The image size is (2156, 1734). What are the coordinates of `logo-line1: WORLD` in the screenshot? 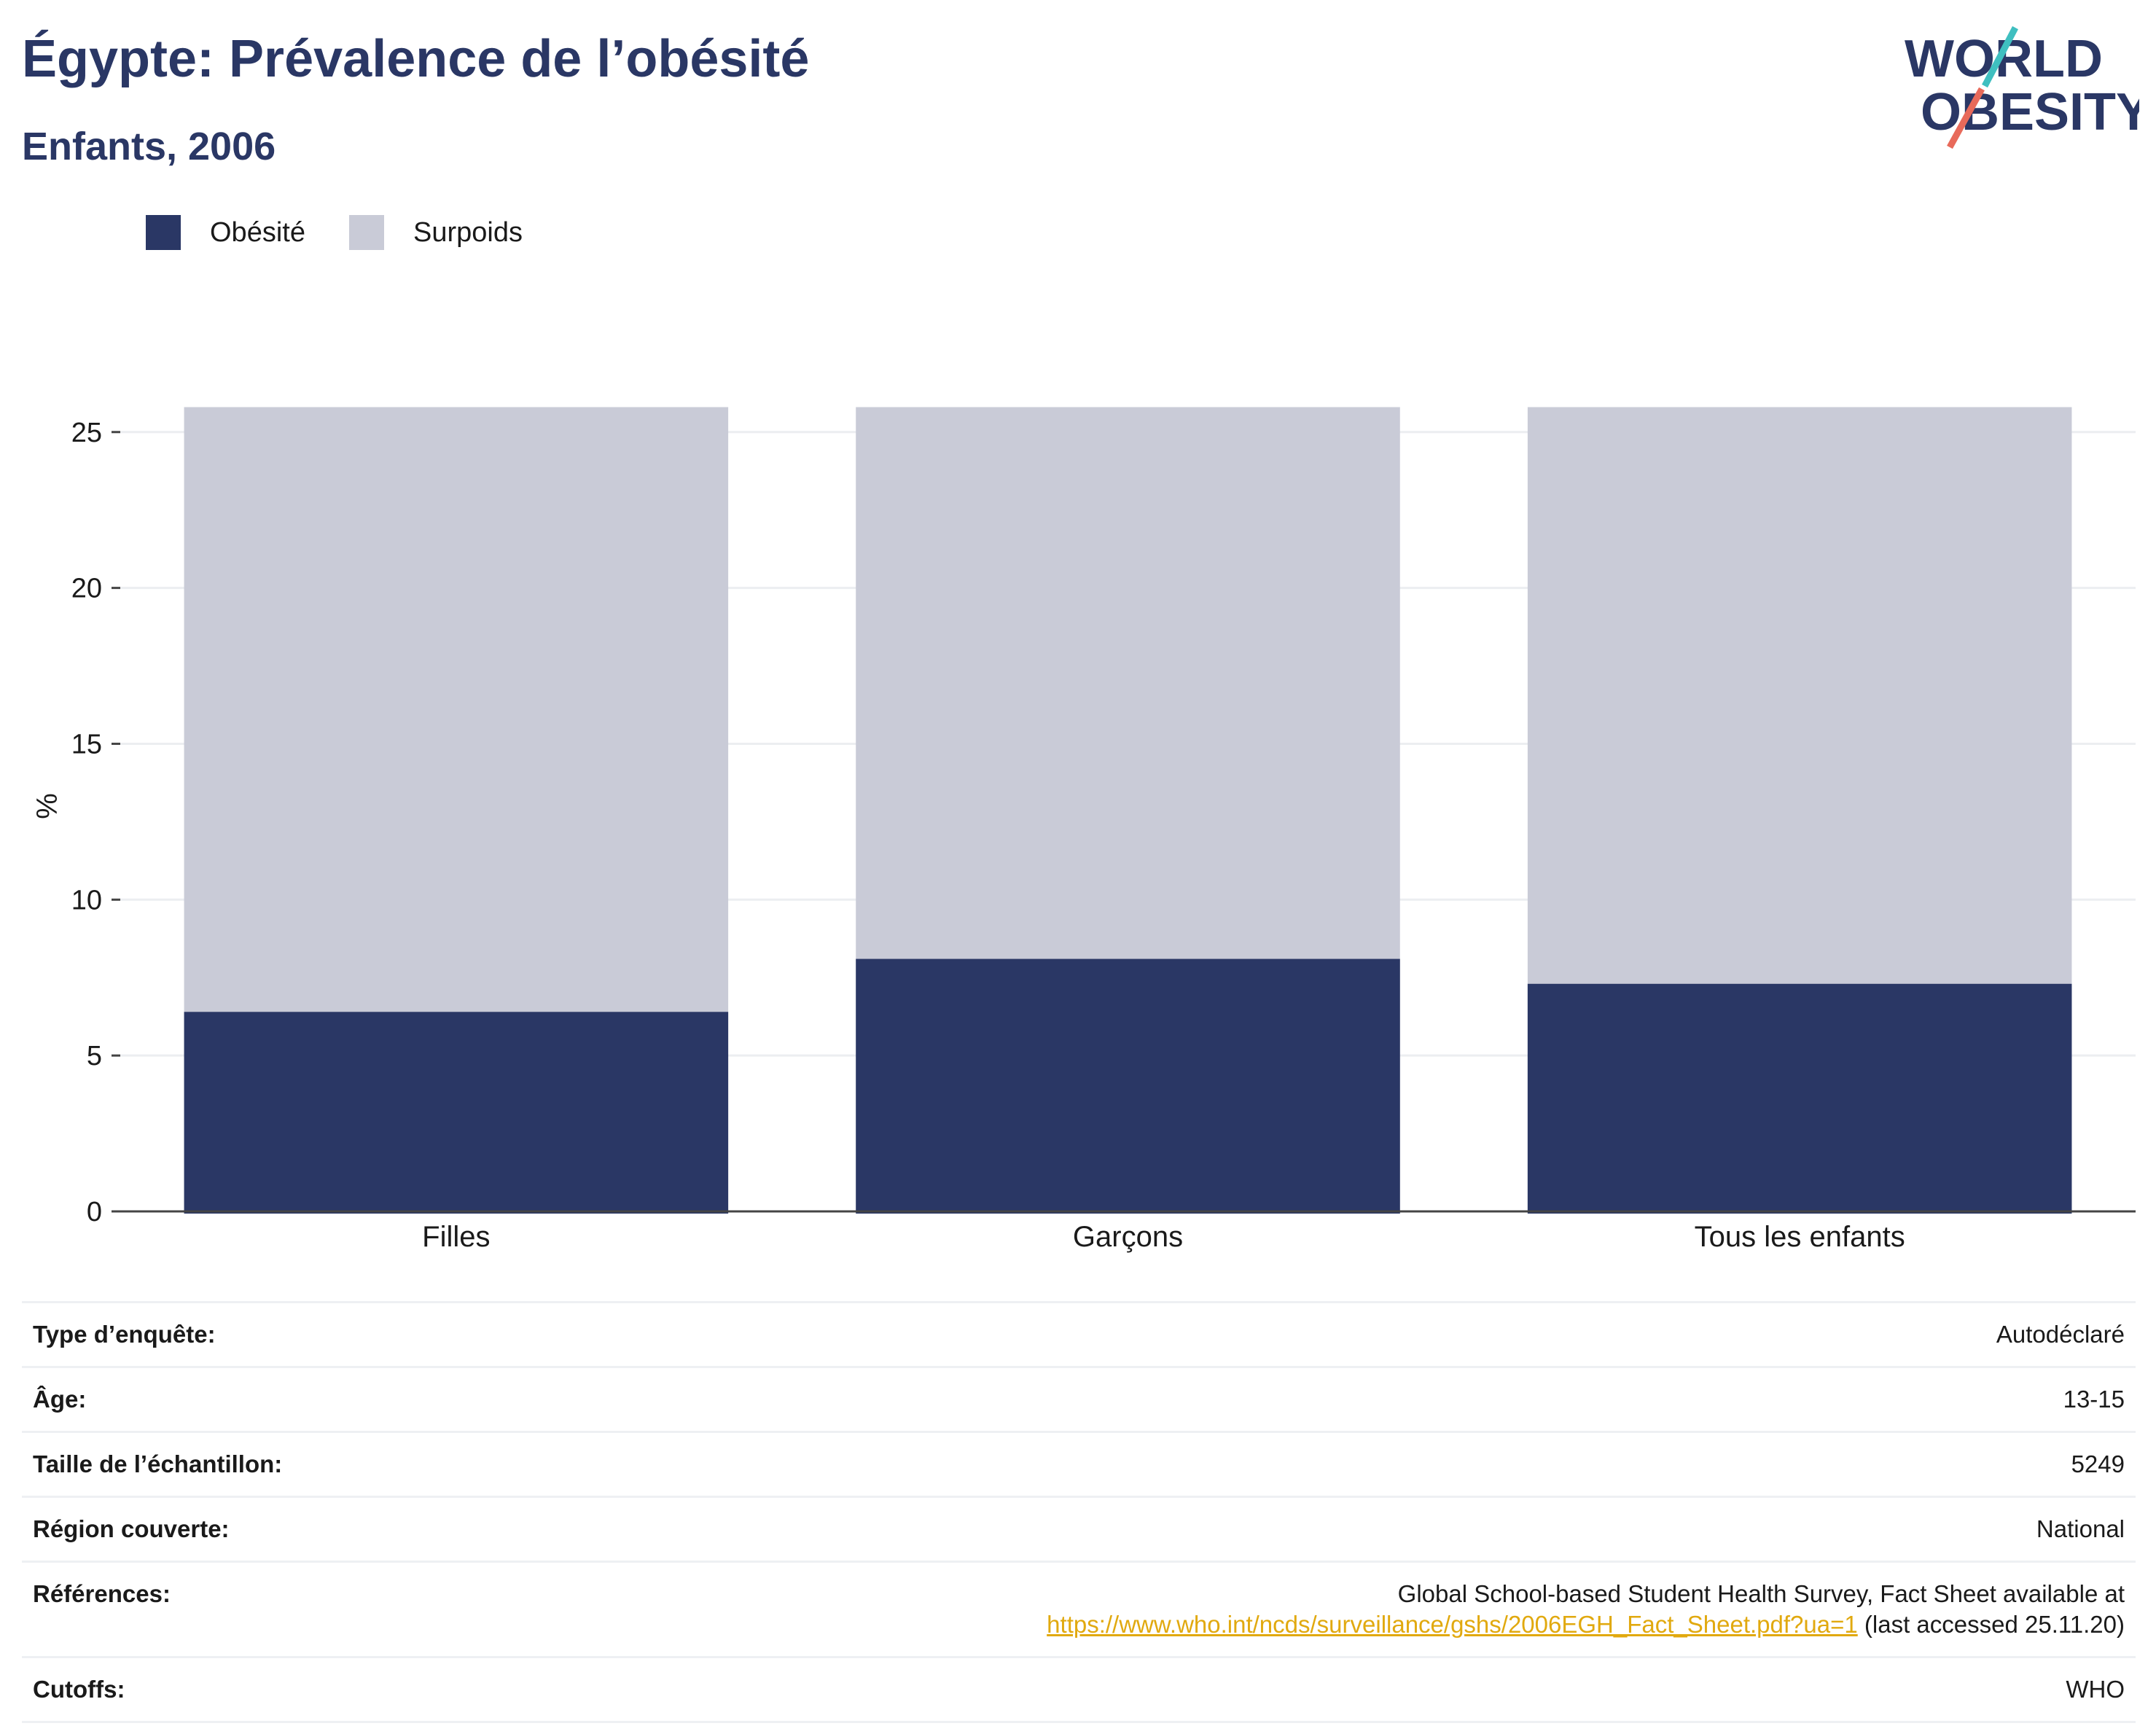 It's located at (2004, 59).